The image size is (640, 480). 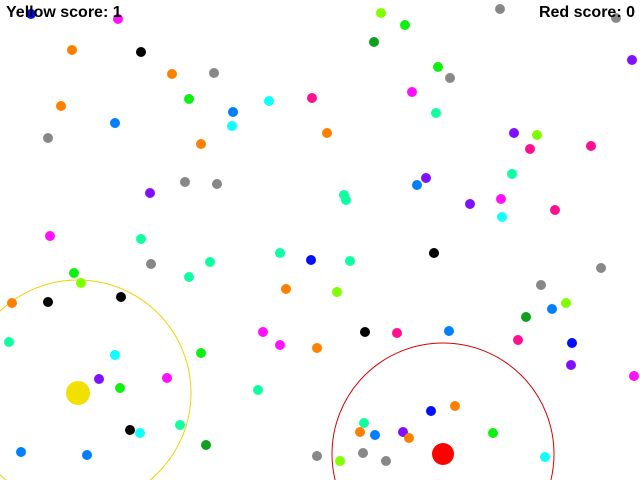 What do you see at coordinates (586, 12) in the screenshot?
I see `red-score: Red score: 0` at bounding box center [586, 12].